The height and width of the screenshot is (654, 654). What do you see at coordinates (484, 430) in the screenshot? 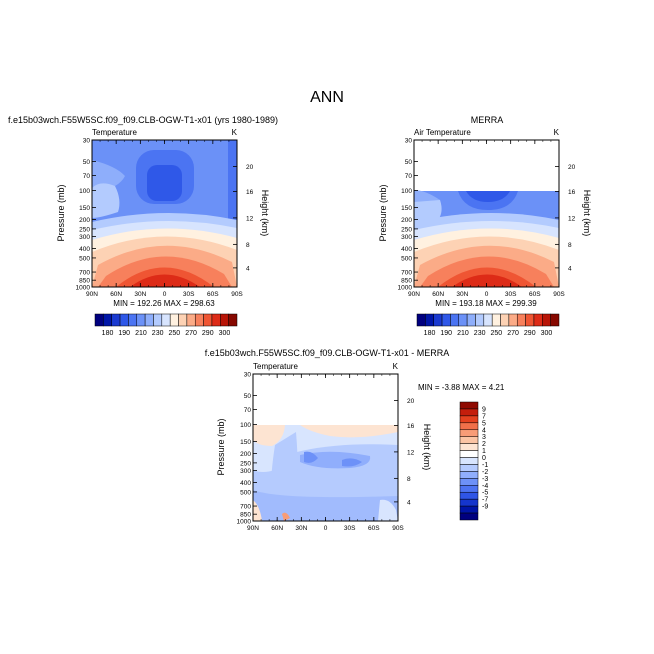
I see `colorbar-label: 4` at bounding box center [484, 430].